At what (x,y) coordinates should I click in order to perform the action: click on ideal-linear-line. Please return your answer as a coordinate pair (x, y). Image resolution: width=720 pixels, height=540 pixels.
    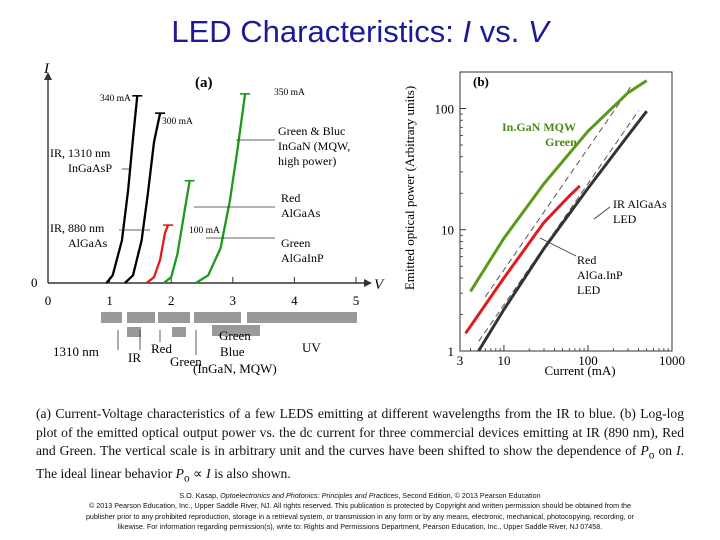
    Looking at the image, I should click on (557, 192).